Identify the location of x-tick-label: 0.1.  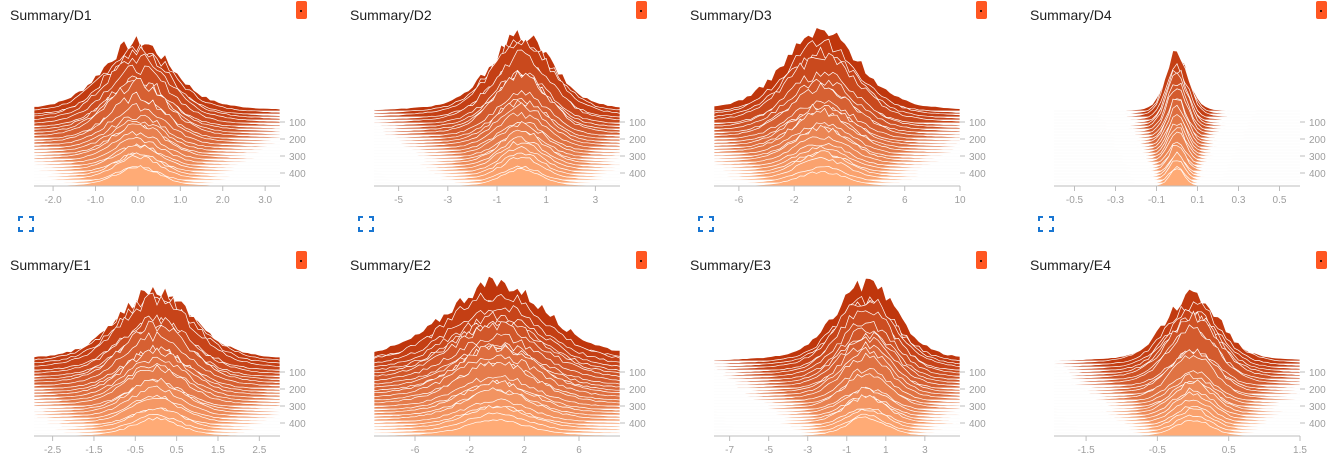
(1198, 200).